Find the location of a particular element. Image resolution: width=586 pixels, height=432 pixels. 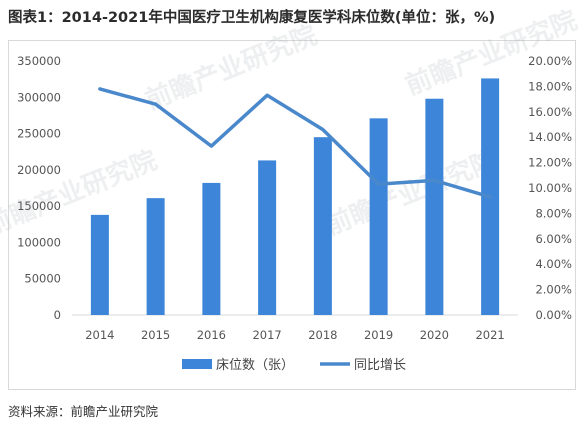

left-tick-label: 350000 is located at coordinates (39, 61).